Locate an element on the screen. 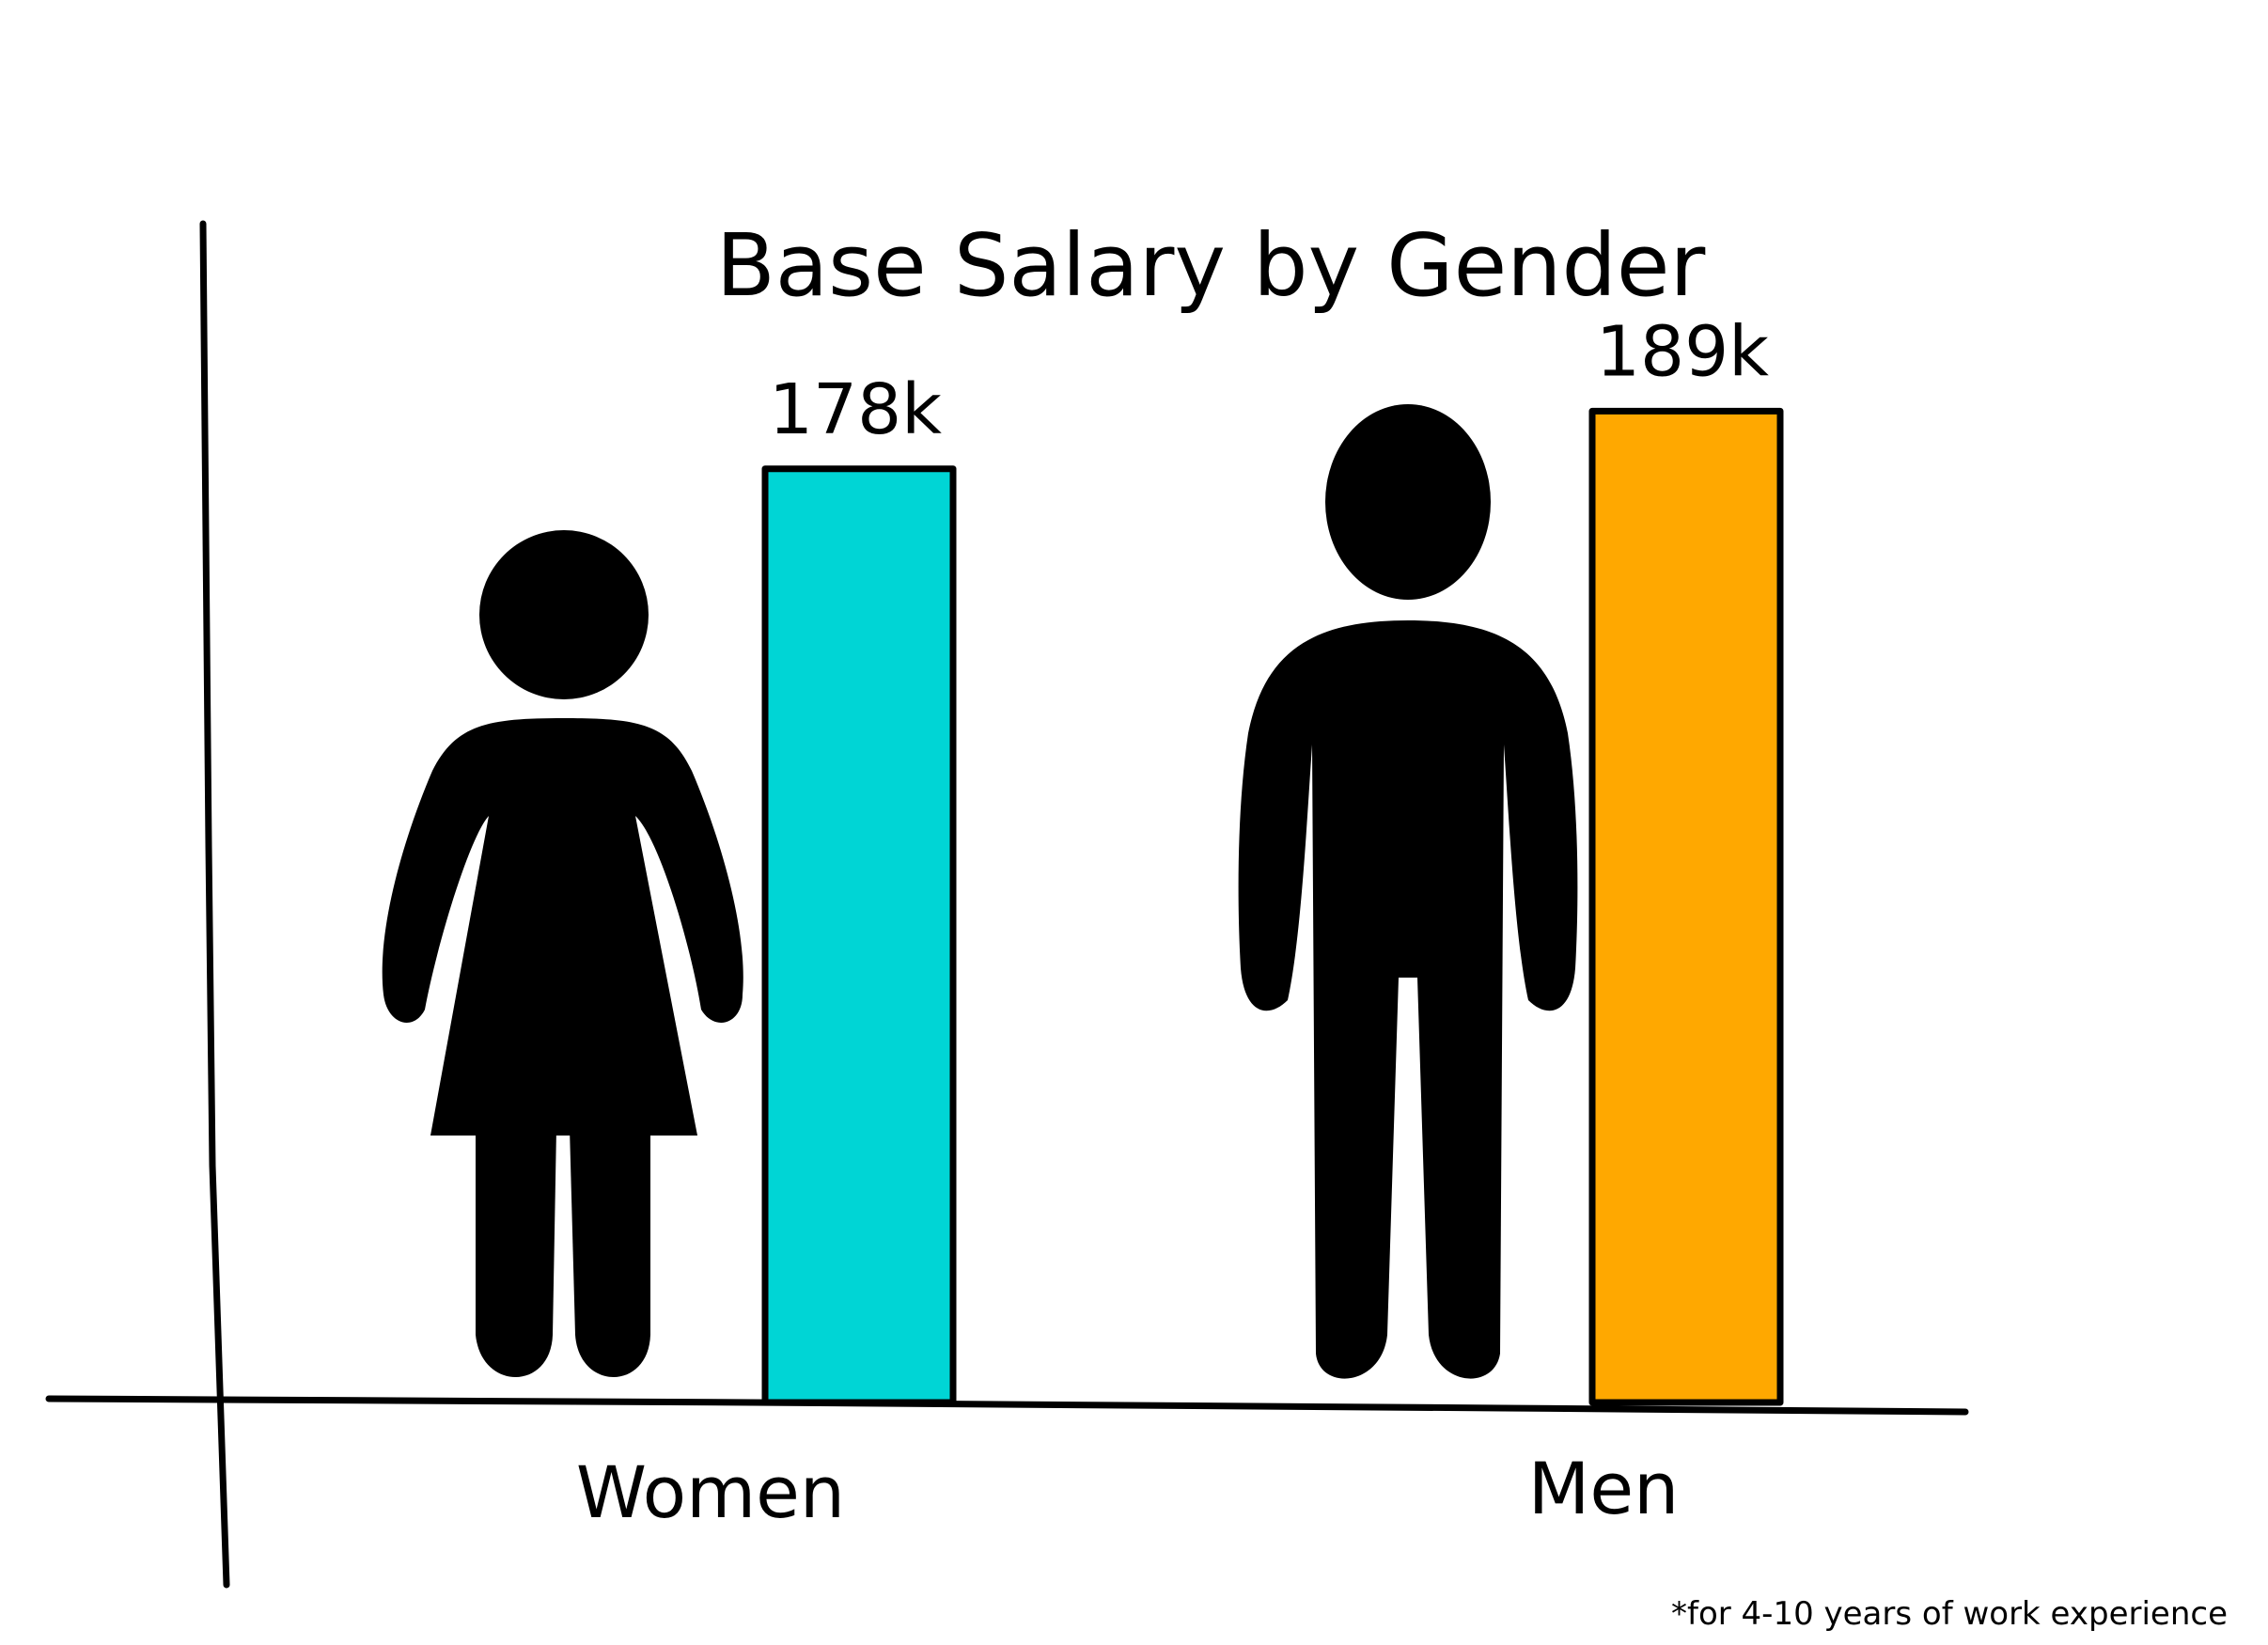 This screenshot has width=2268, height=1645. bar-women is located at coordinates (859, 935).